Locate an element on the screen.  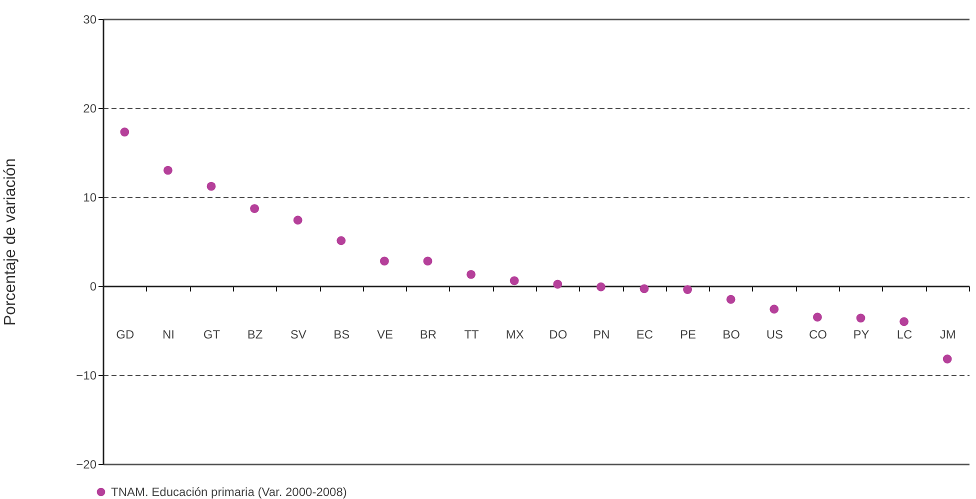
y-axis-title: Porcentaje de variación is located at coordinates (11, 242).